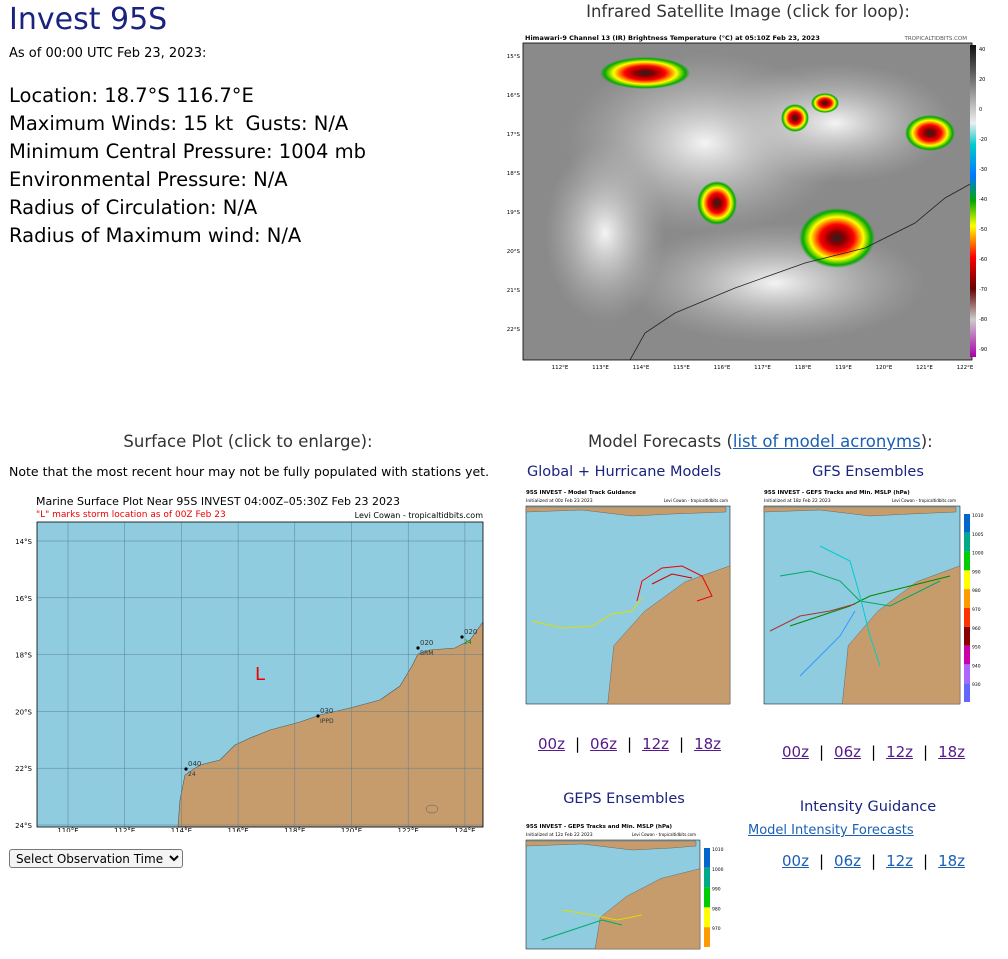 This screenshot has height=959, width=1008. What do you see at coordinates (973, 201) in the screenshot?
I see `colorbar` at bounding box center [973, 201].